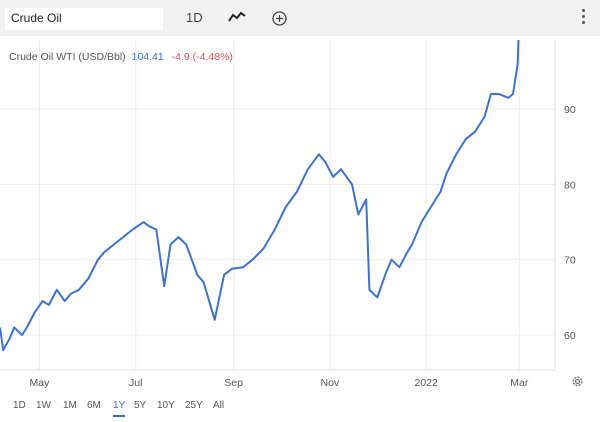  What do you see at coordinates (70, 405) in the screenshot?
I see `range-button-1m: 1M` at bounding box center [70, 405].